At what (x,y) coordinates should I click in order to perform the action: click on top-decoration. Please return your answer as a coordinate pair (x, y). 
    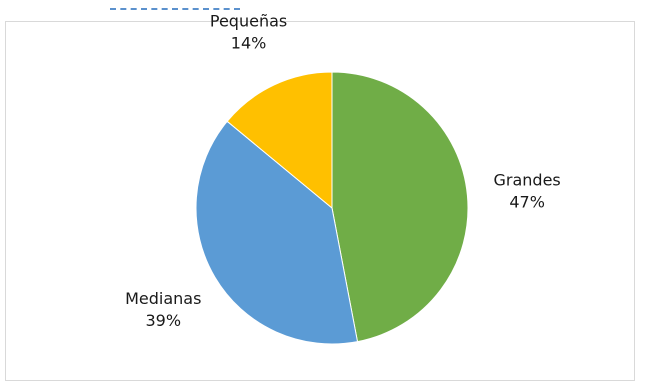
    Looking at the image, I should click on (323, 11).